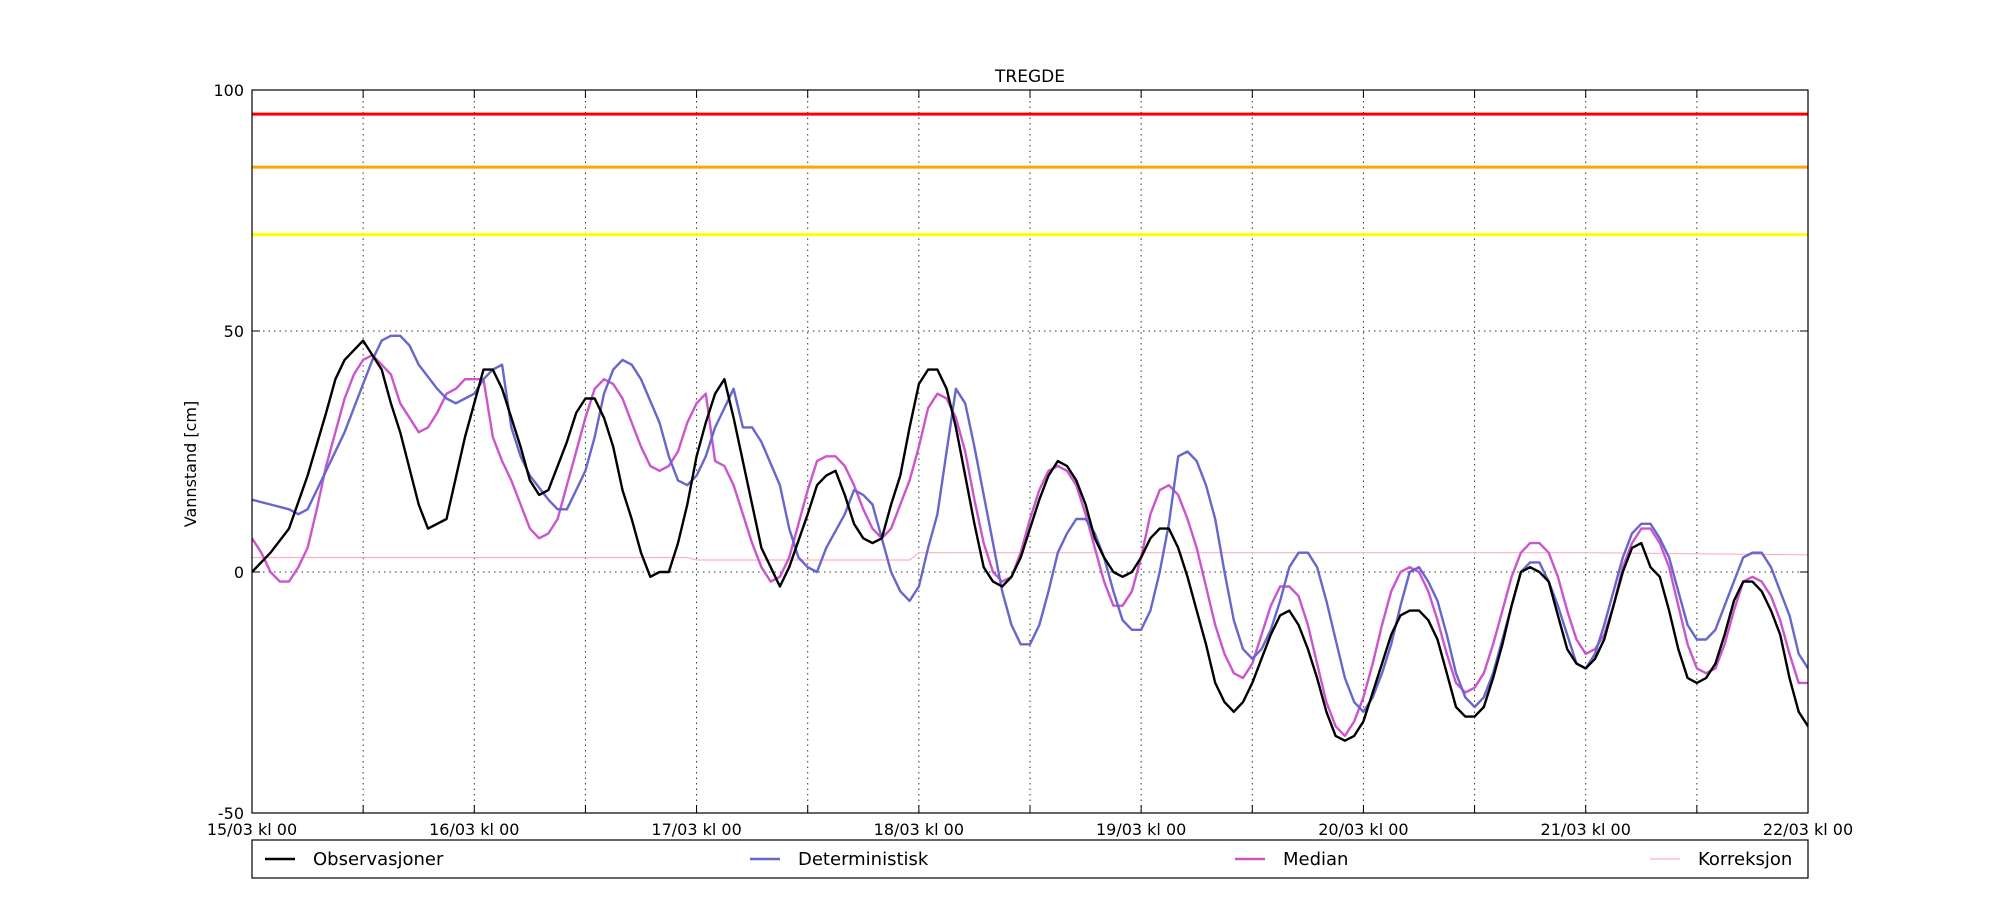  I want to click on legend-frame, so click(1030, 859).